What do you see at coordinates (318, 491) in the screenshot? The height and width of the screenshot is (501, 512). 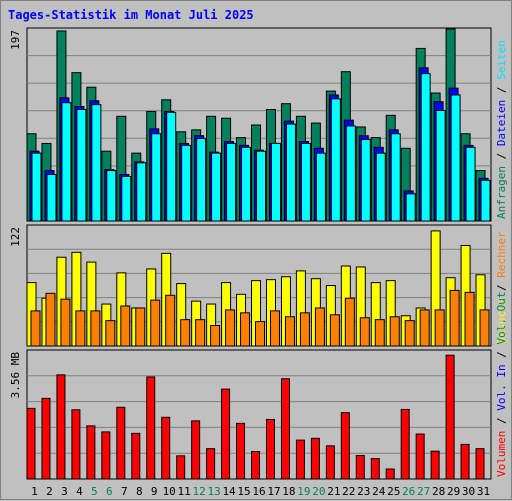 I see `x-tick-label: 20` at bounding box center [318, 491].